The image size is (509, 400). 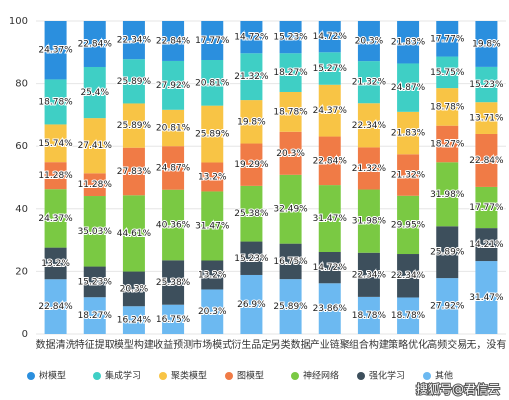 What do you see at coordinates (458, 389) in the screenshot?
I see `watermark: 搜狐号@君信云` at bounding box center [458, 389].